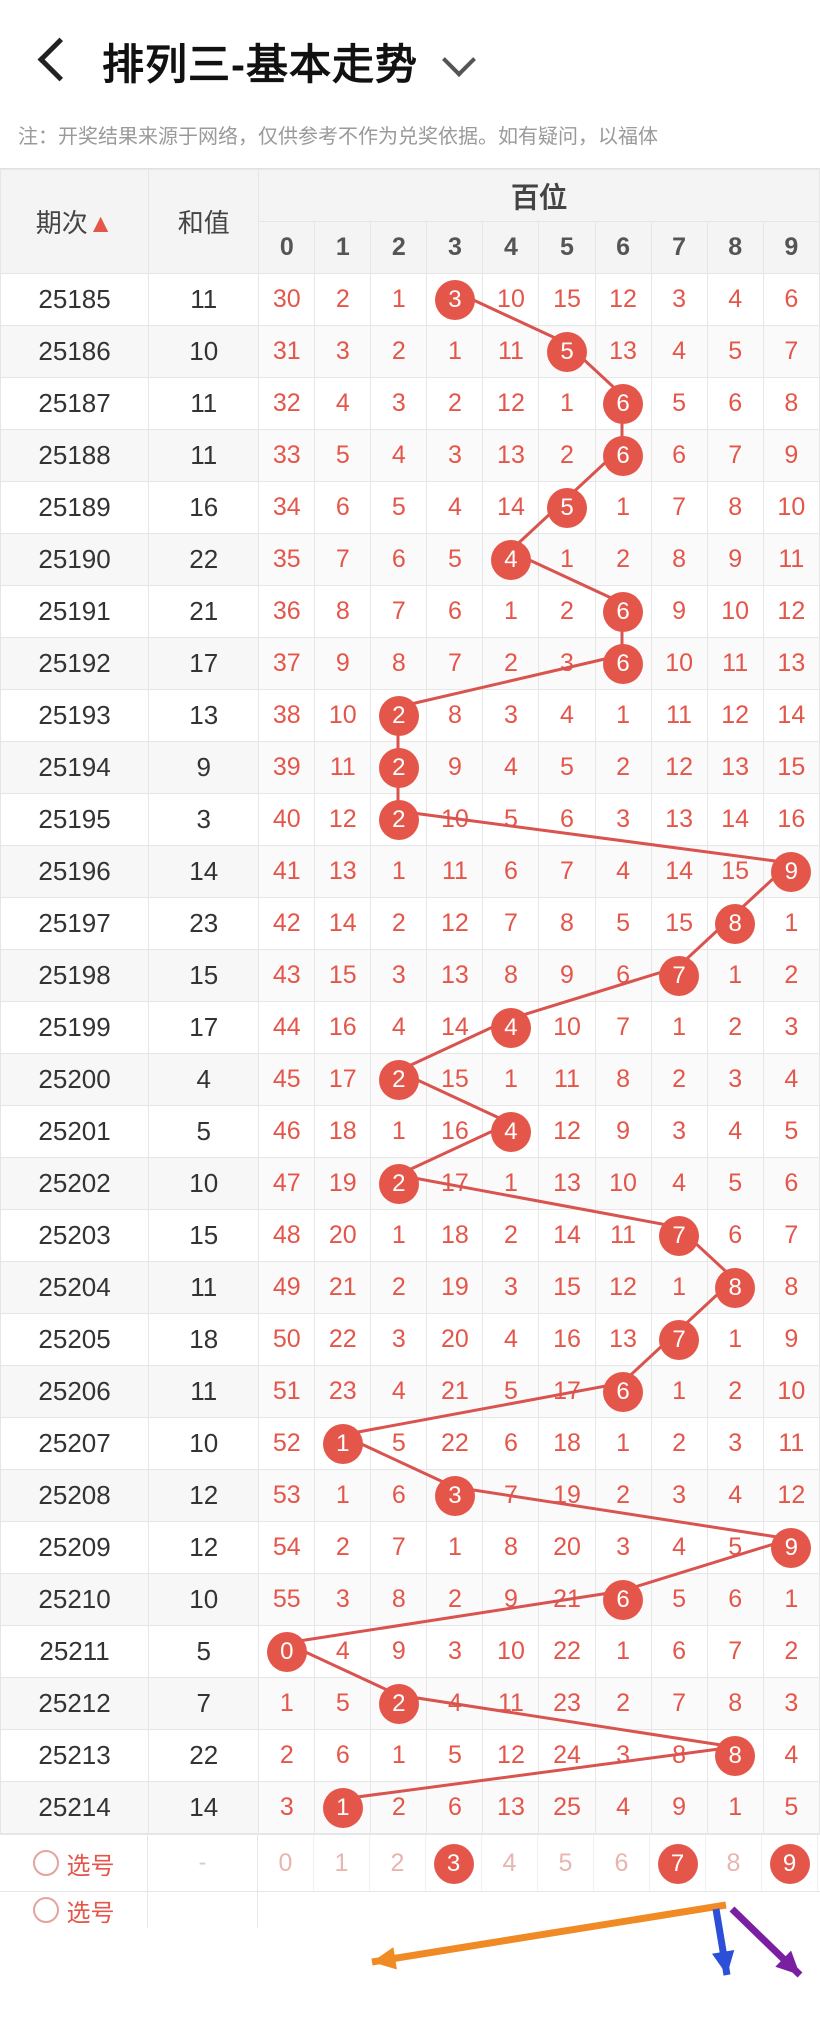  I want to click on table-row: 25187 11 32 4 3 2 12 1 6 5 6 8, so click(410, 403).